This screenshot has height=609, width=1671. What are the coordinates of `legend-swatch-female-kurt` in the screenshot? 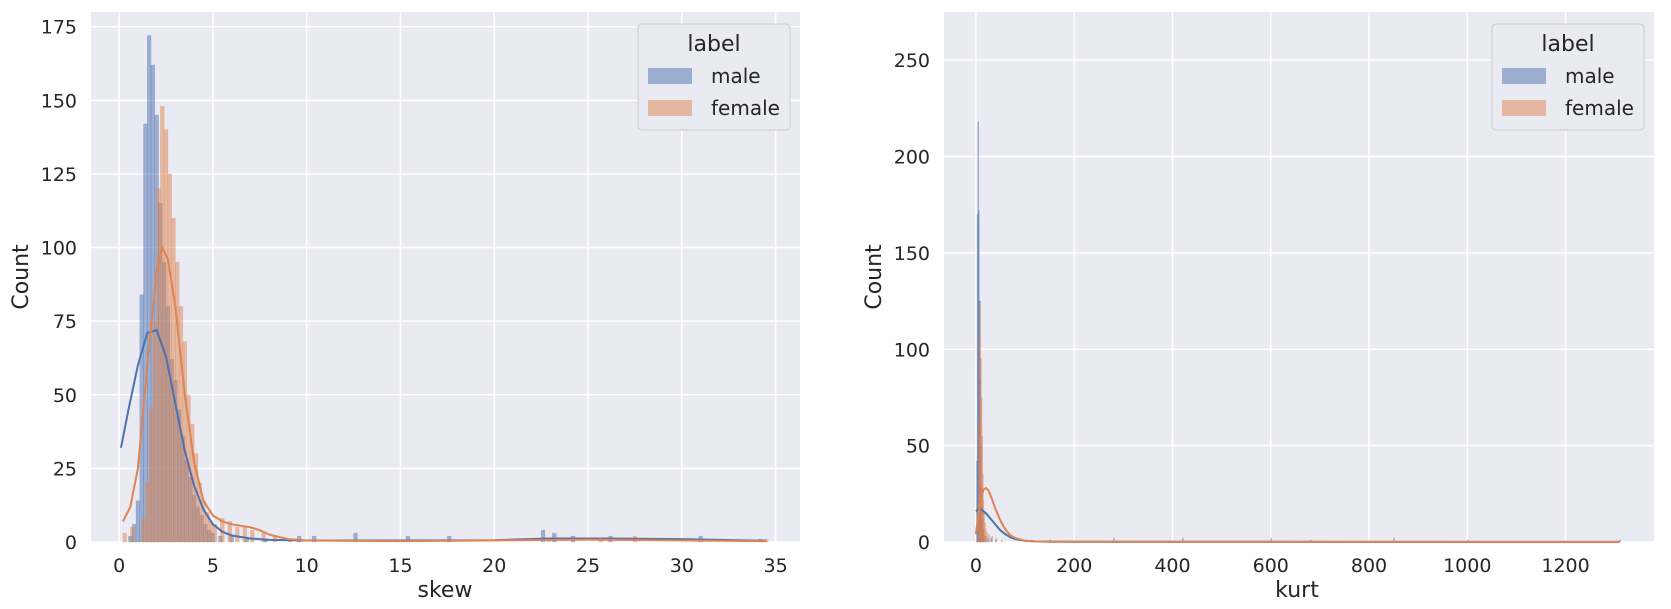 It's located at (1524, 108).